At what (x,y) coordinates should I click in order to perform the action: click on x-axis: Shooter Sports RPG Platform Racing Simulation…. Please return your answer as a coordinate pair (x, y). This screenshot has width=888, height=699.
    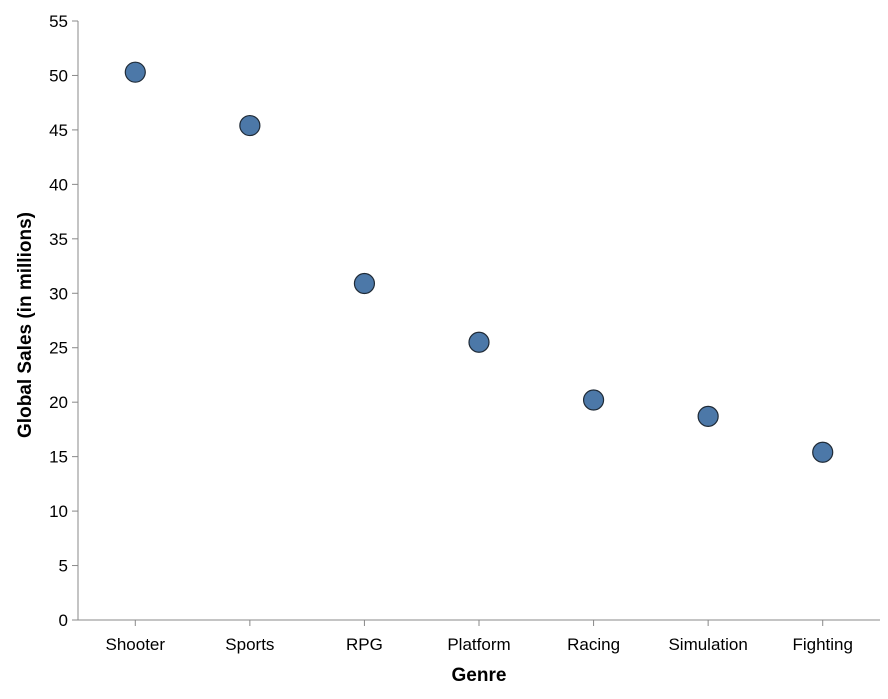
    Looking at the image, I should click on (479, 636).